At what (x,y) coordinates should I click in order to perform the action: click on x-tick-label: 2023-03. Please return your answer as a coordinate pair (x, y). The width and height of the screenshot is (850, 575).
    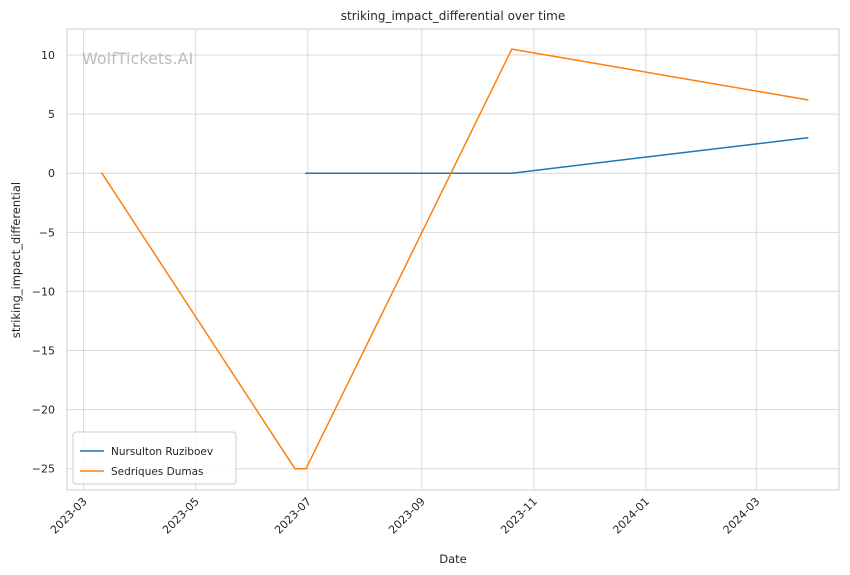
    Looking at the image, I should click on (69, 516).